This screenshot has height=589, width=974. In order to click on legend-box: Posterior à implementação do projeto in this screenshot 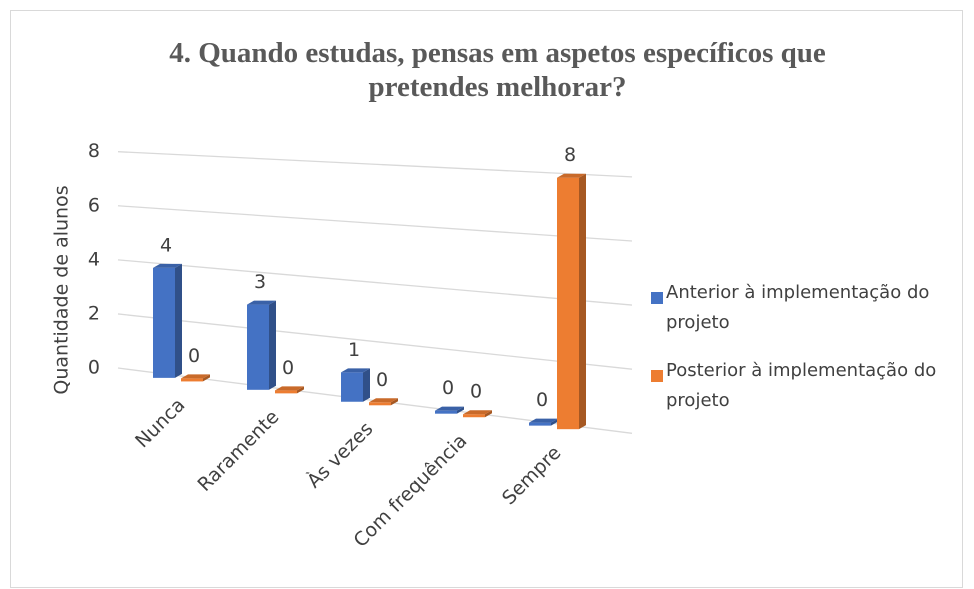, I will do `click(801, 385)`.